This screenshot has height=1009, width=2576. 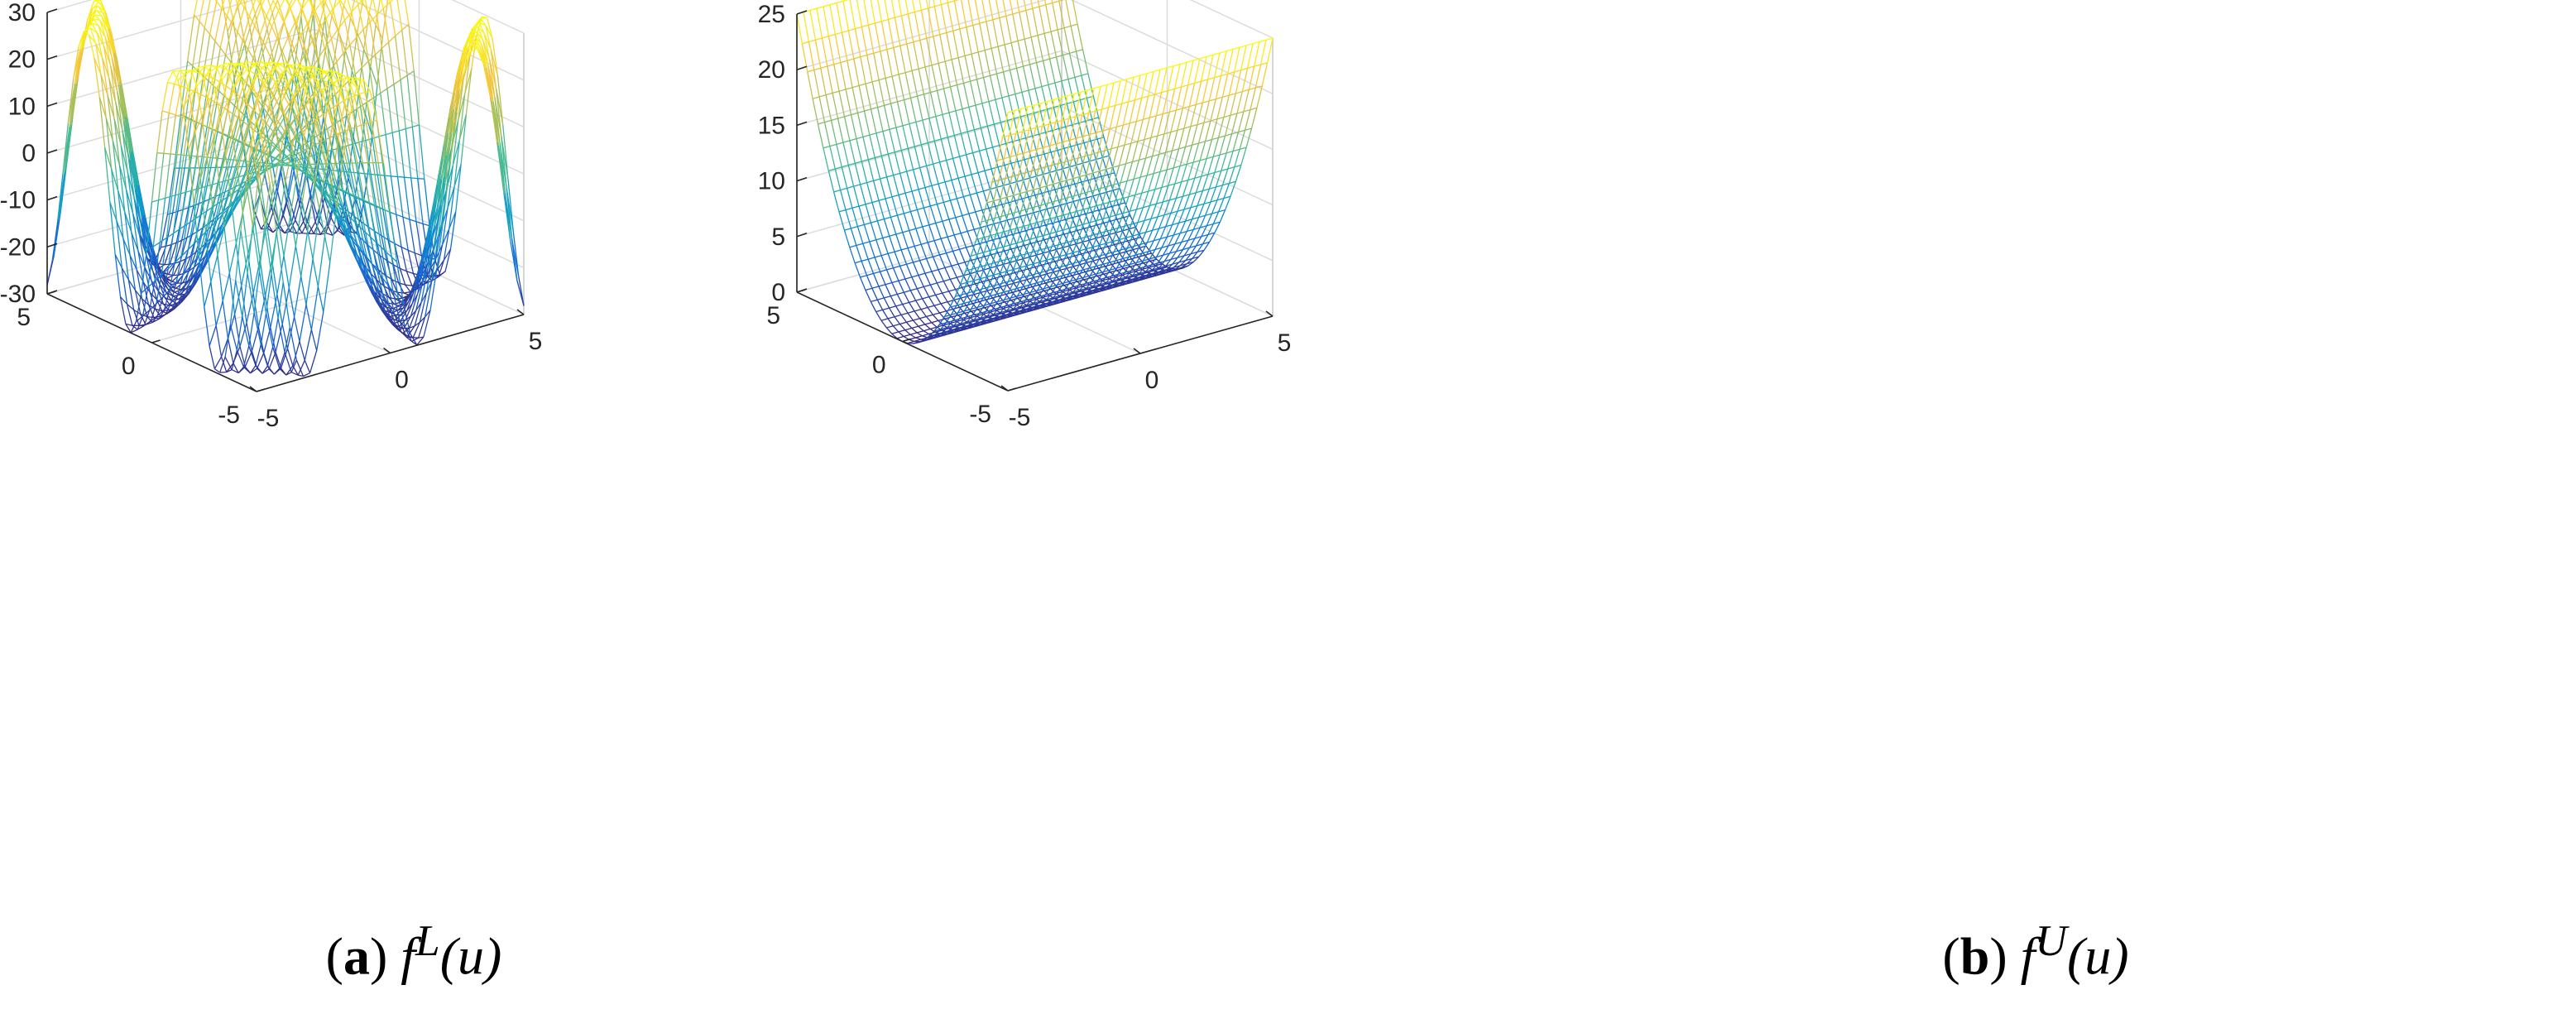 What do you see at coordinates (402, 380) in the screenshot?
I see `x-tick-label: 0` at bounding box center [402, 380].